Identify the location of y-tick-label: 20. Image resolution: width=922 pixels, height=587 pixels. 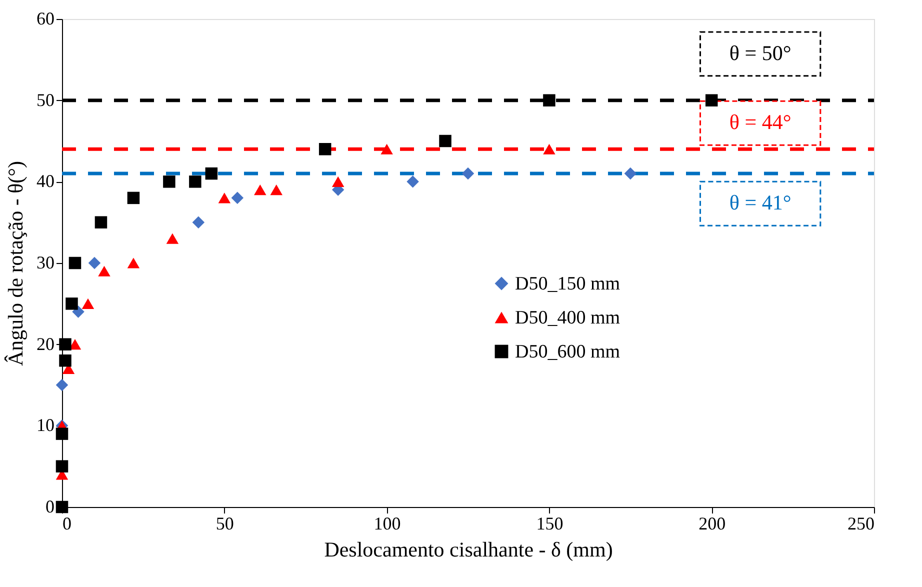
(45, 344).